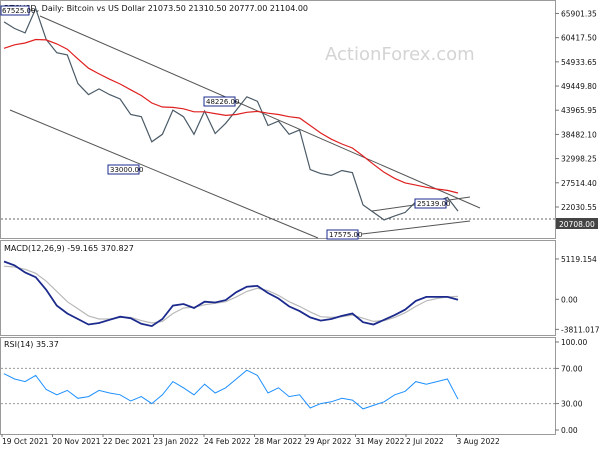  I want to click on y-tick-label: 49449.80, so click(579, 86).